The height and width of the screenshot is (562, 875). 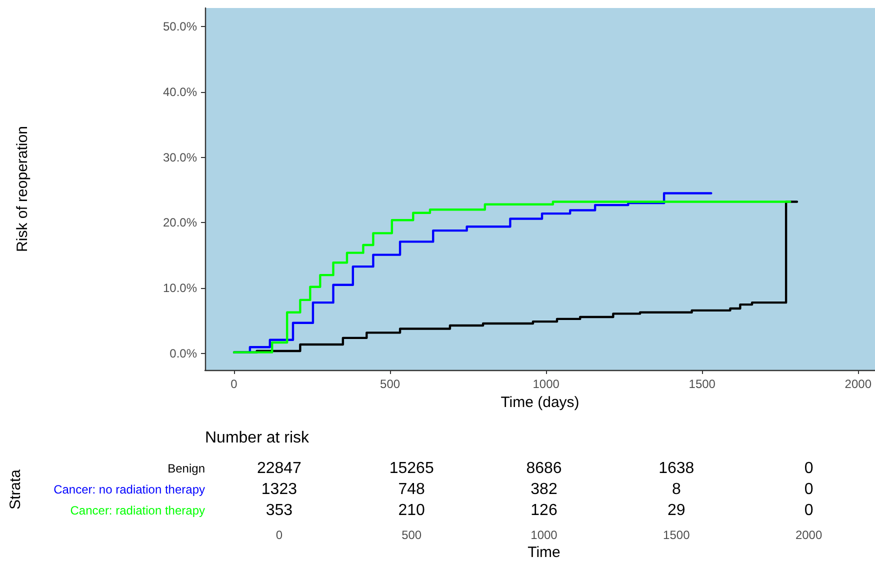 I want to click on data-label: 15265, so click(x=411, y=468).